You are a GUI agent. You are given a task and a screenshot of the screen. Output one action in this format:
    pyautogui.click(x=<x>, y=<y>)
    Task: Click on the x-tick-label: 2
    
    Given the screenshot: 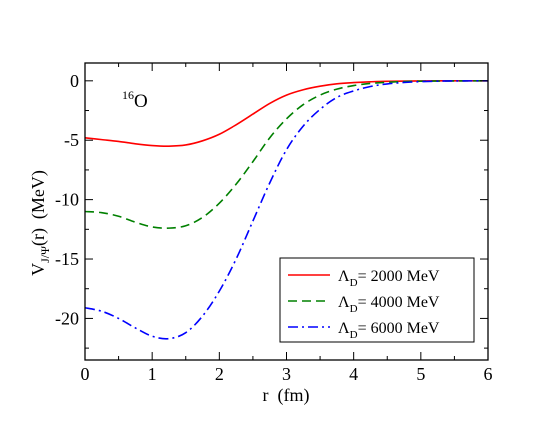 What is the action you would take?
    pyautogui.click(x=219, y=374)
    